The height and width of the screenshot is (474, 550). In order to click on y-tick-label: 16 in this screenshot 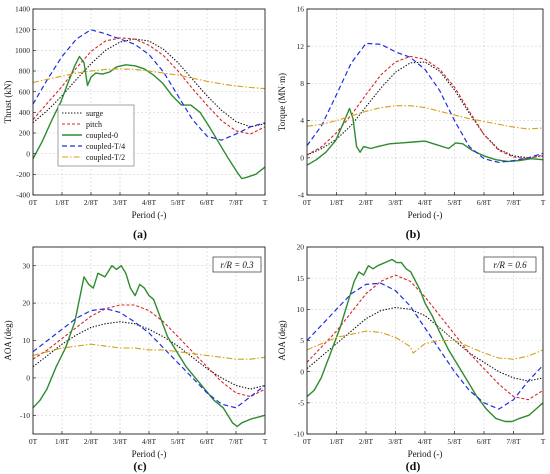, I will do `click(301, 9)`.